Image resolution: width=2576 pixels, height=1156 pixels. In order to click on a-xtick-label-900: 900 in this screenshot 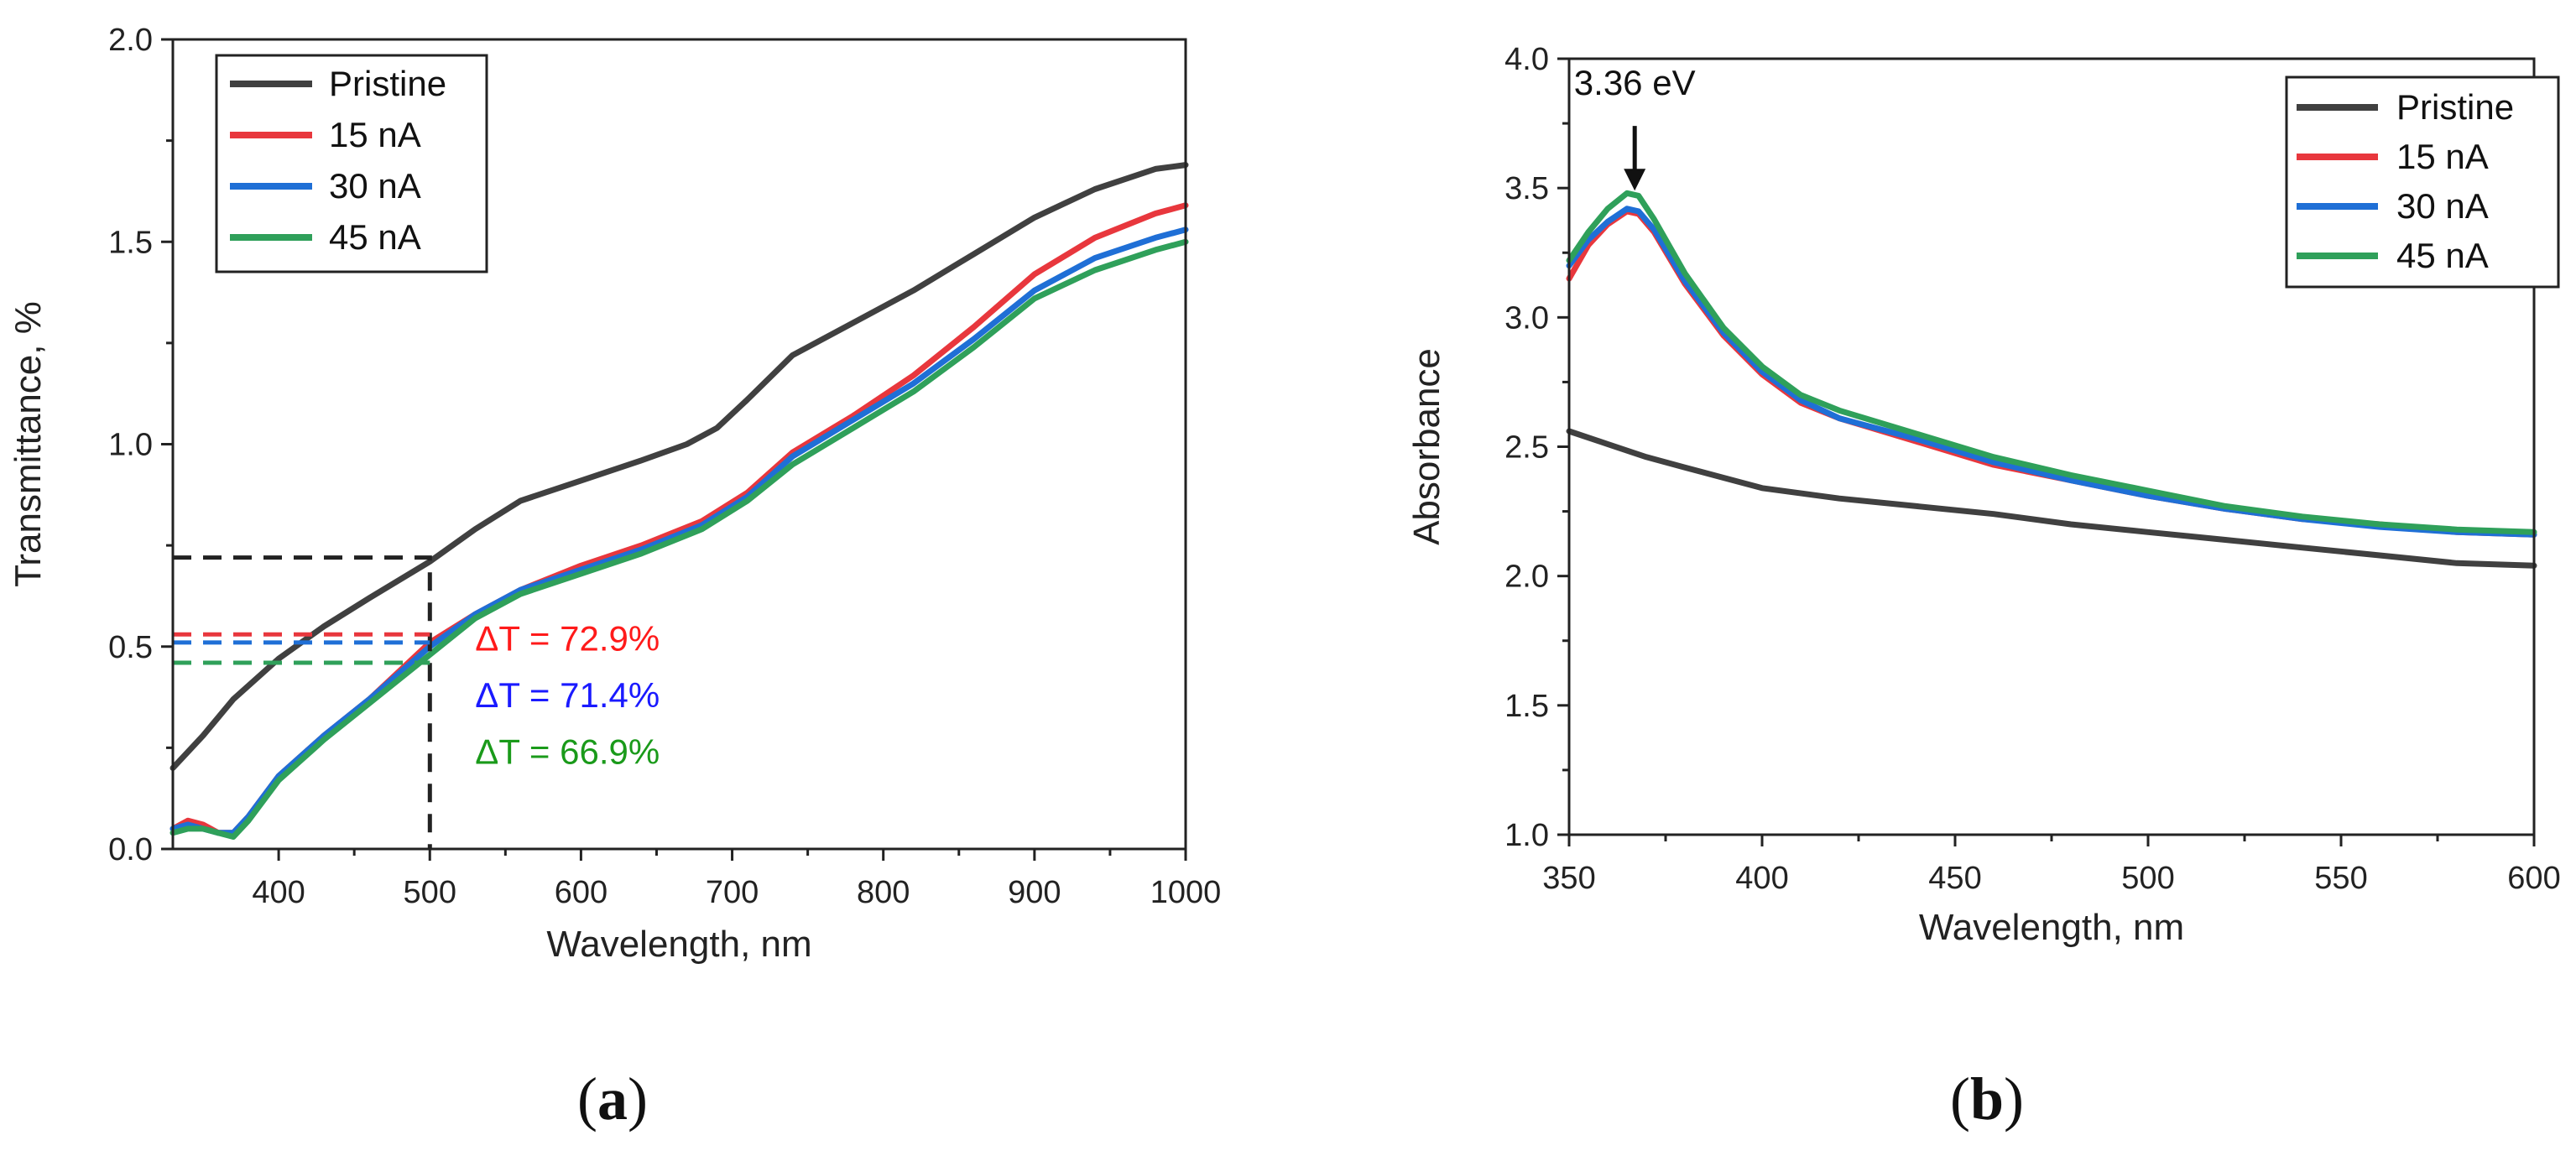, I will do `click(1034, 892)`.